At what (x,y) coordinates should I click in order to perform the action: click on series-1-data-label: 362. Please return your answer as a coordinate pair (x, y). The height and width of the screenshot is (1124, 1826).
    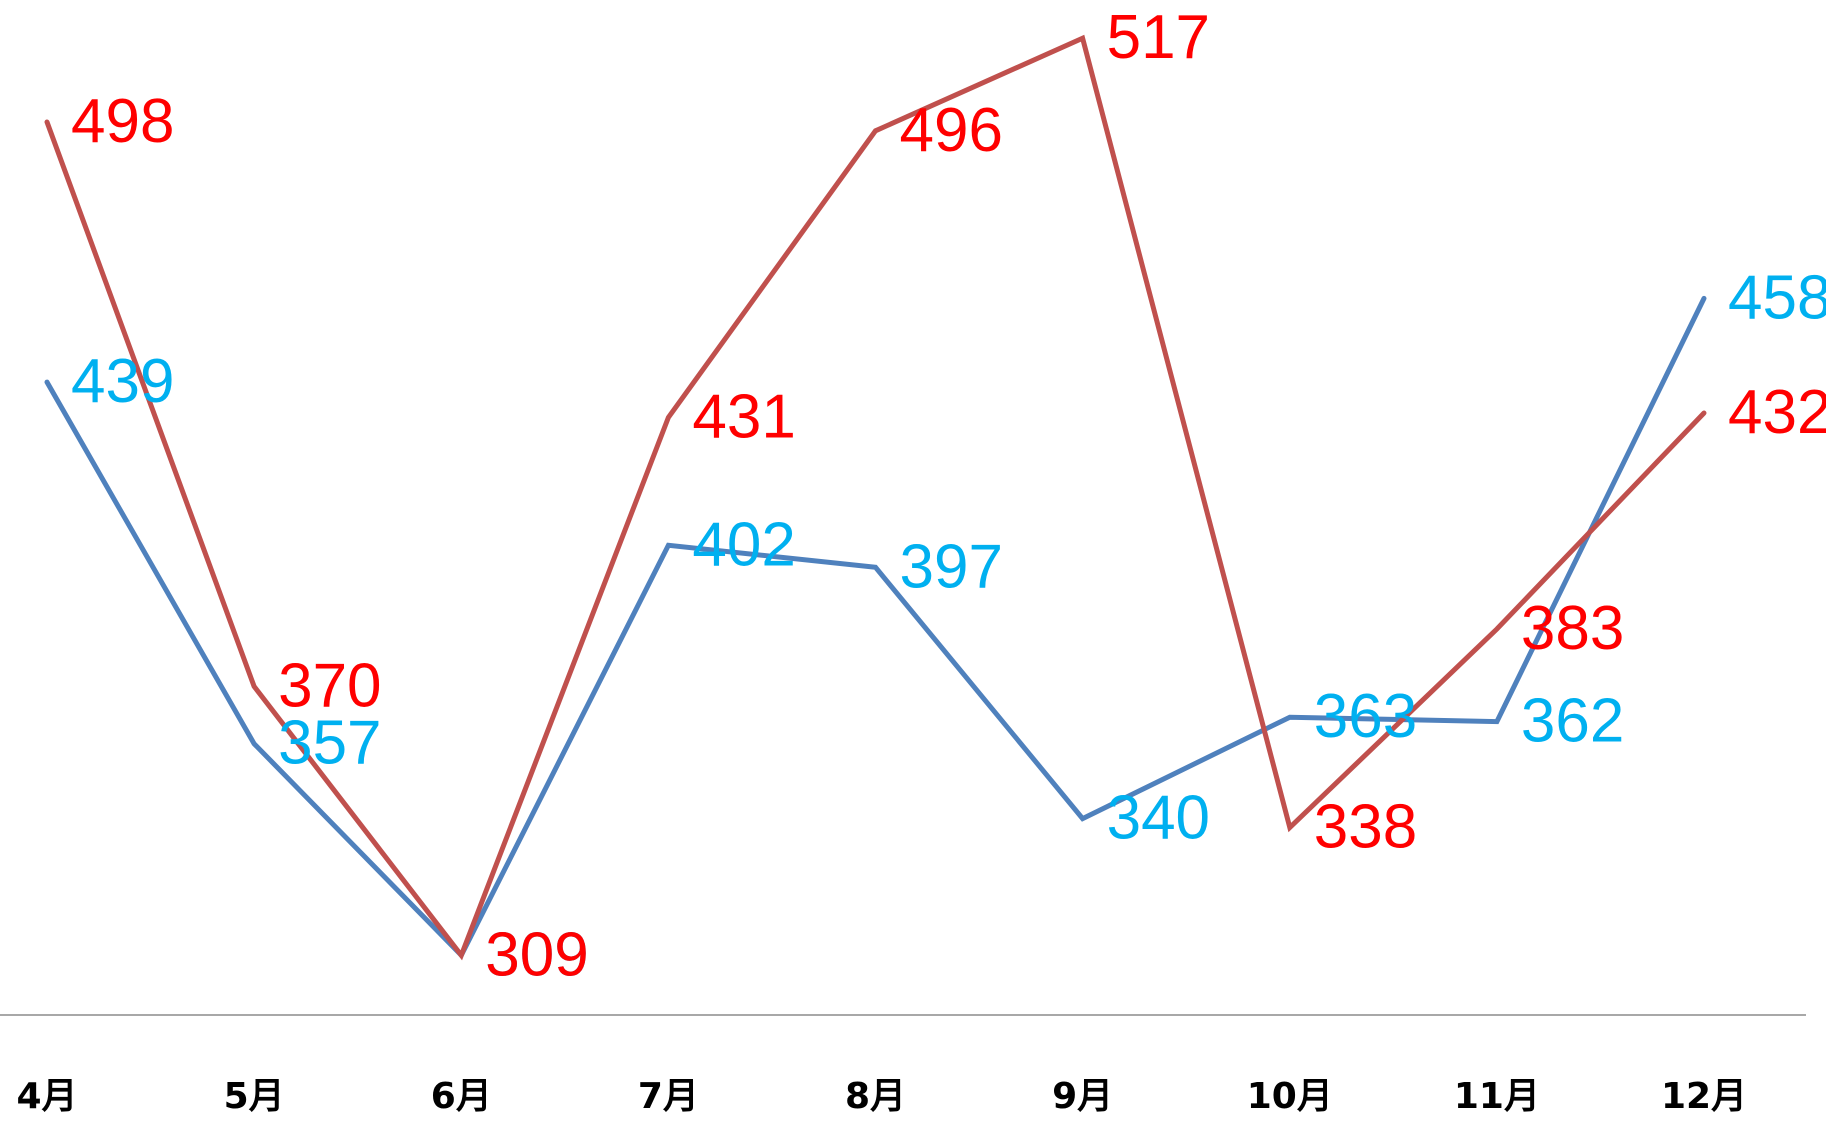
    Looking at the image, I should click on (1572, 721).